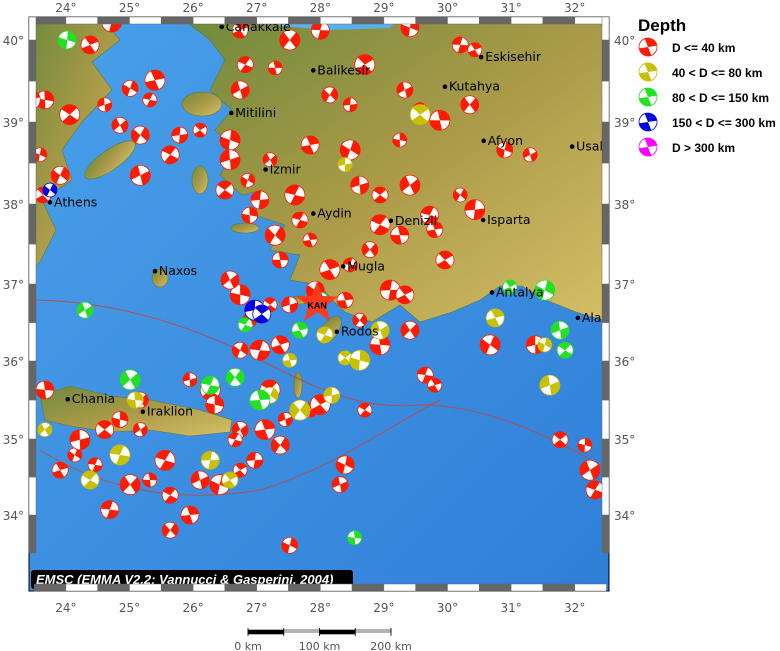 This screenshot has height=651, width=780. I want to click on lat-tick-label-left: 40°, so click(13, 41).